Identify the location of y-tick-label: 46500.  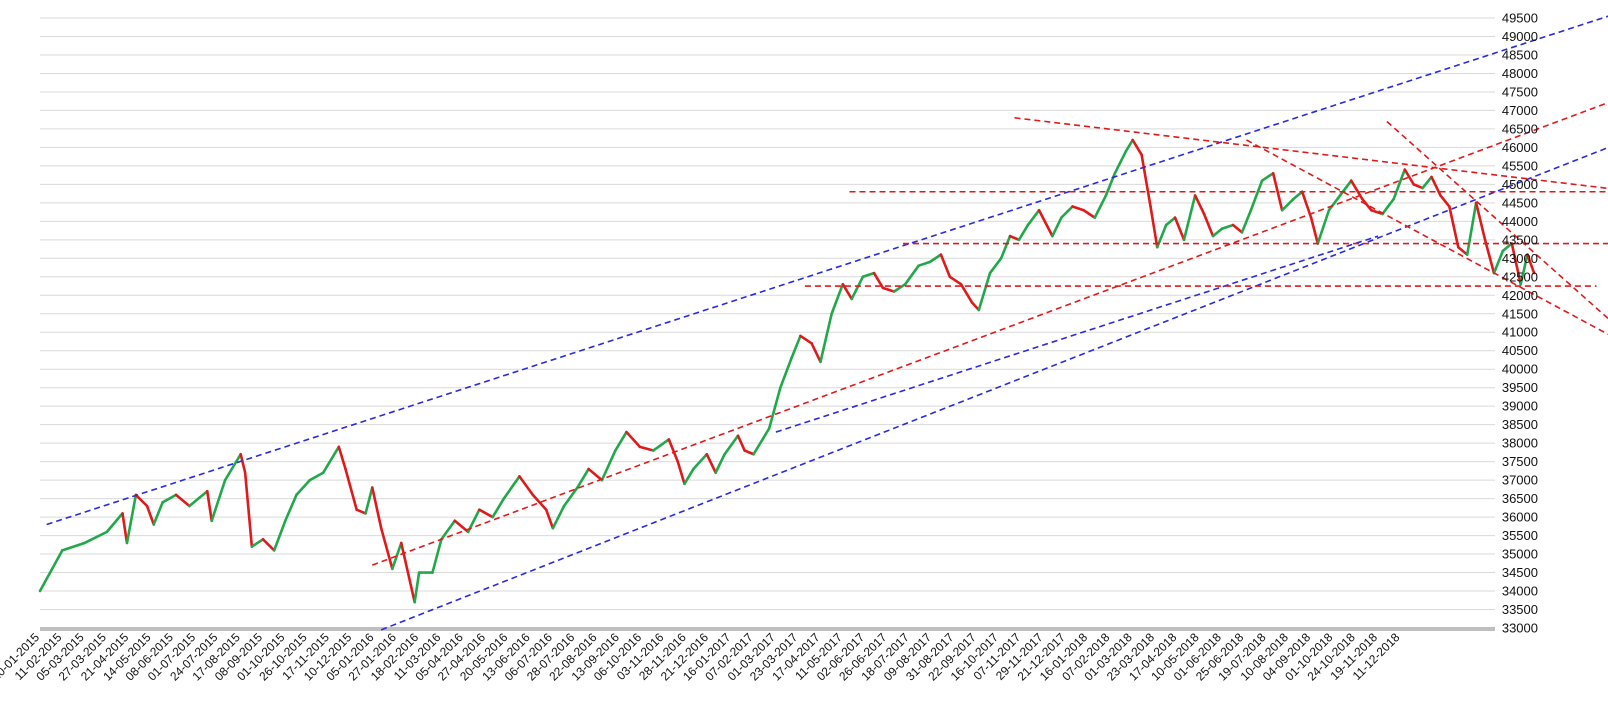
(1520, 128).